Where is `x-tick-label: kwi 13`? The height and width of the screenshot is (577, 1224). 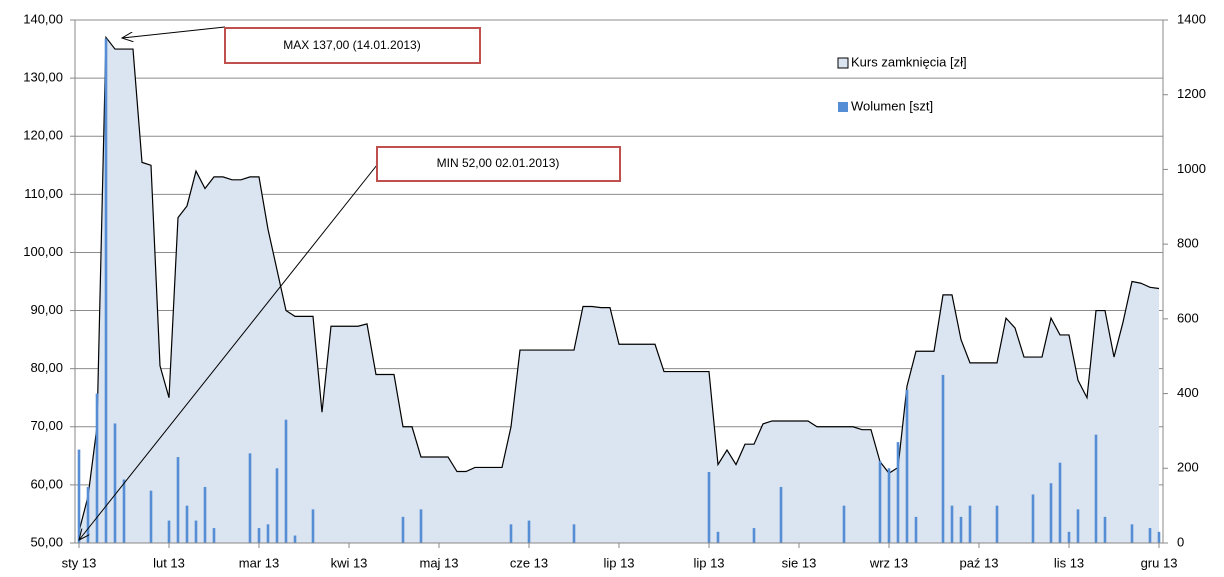
x-tick-label: kwi 13 is located at coordinates (349, 562).